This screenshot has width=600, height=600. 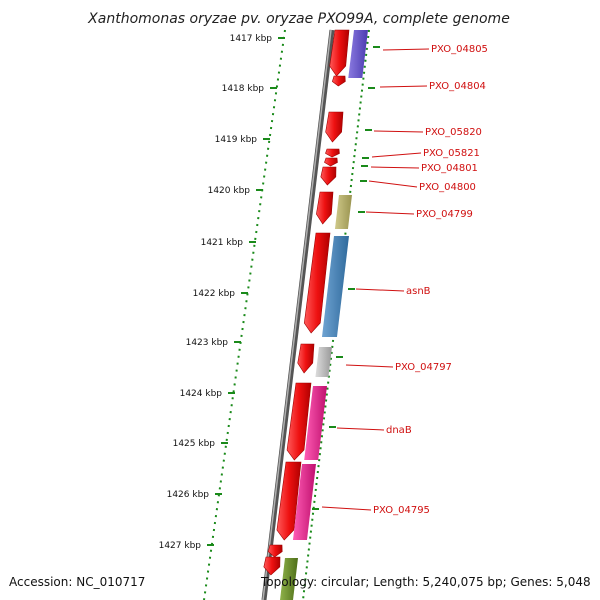 I want to click on kbp-tick-label: 1421 kbp, so click(x=222, y=243).